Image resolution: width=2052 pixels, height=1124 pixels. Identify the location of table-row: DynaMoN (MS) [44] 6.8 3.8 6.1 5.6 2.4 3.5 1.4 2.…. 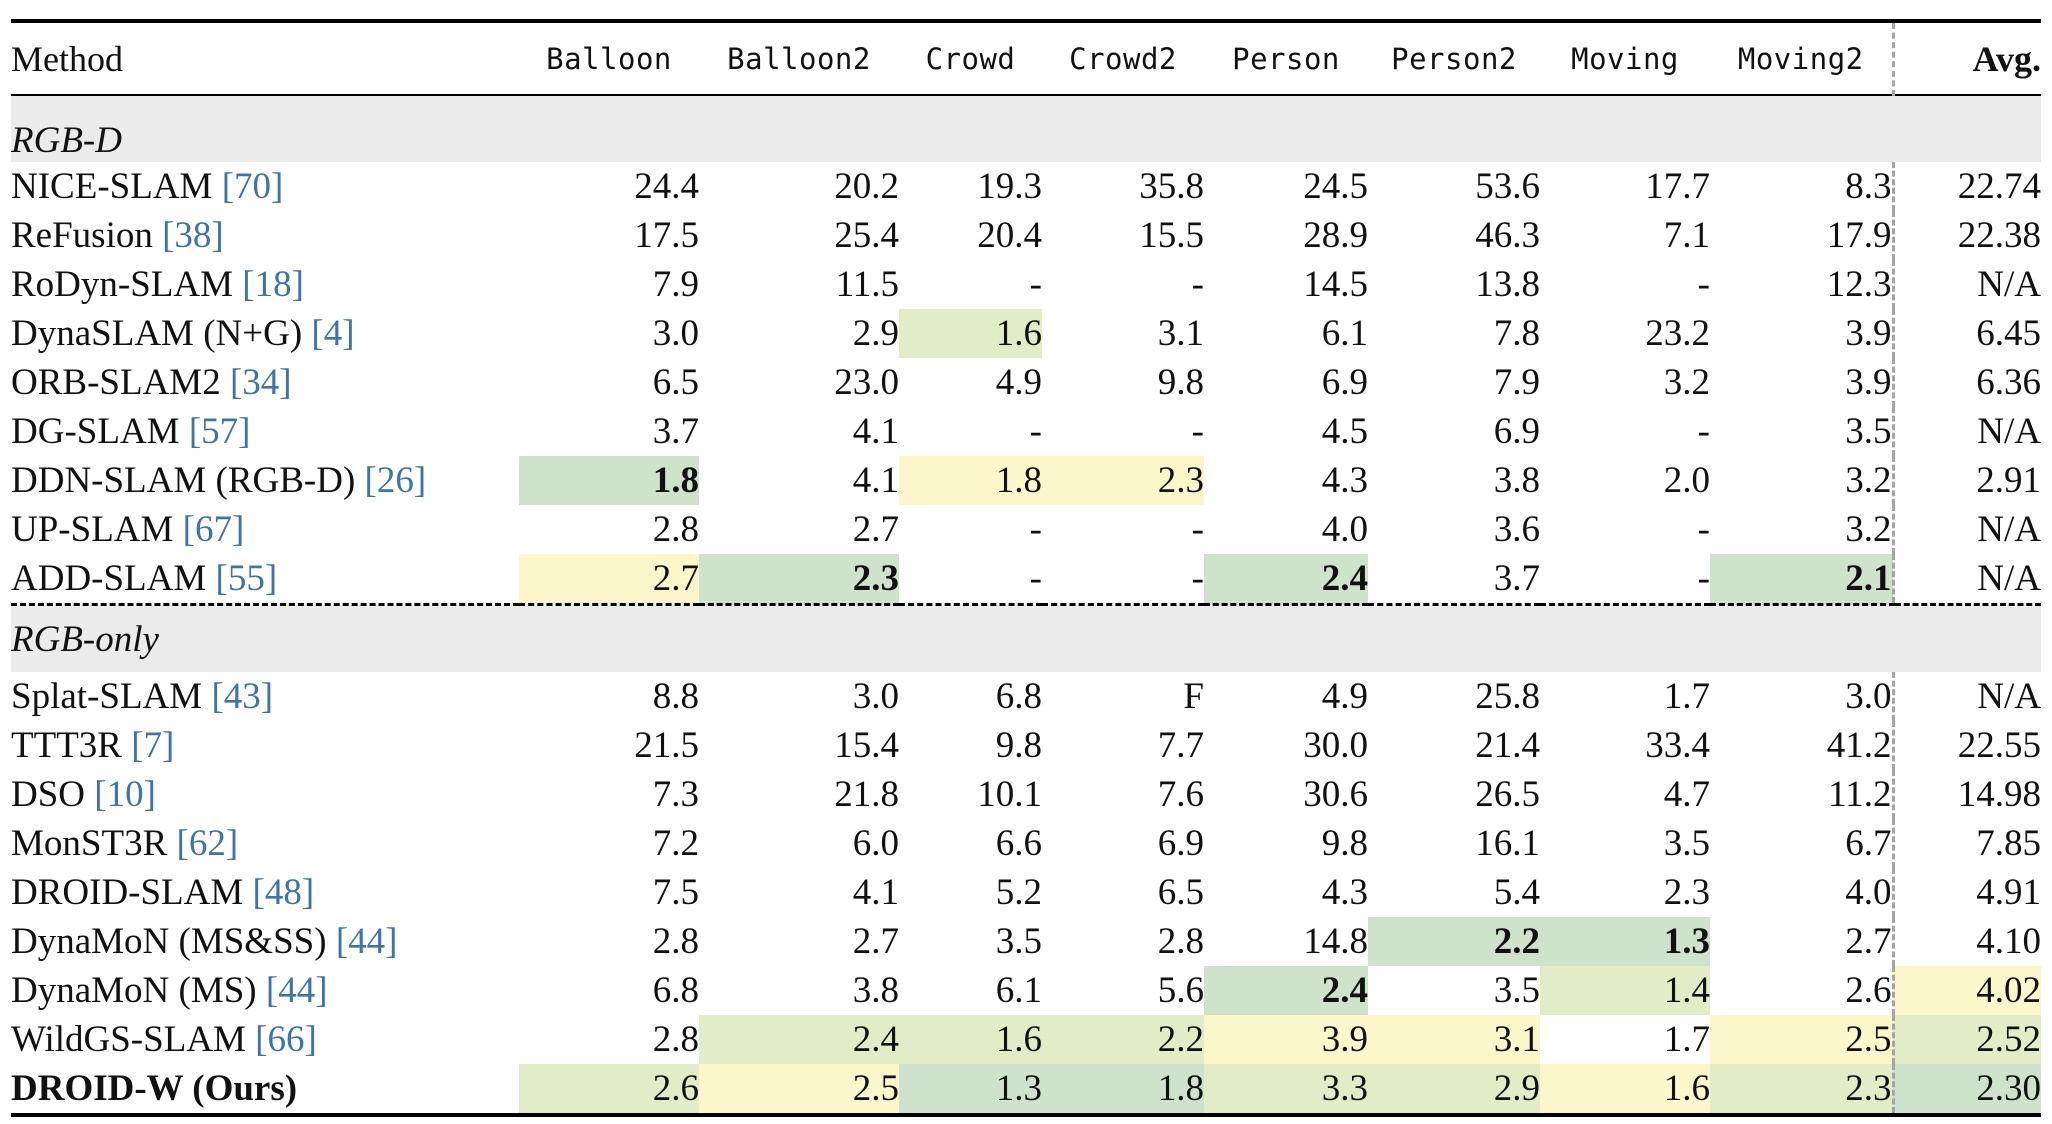
(1026, 990).